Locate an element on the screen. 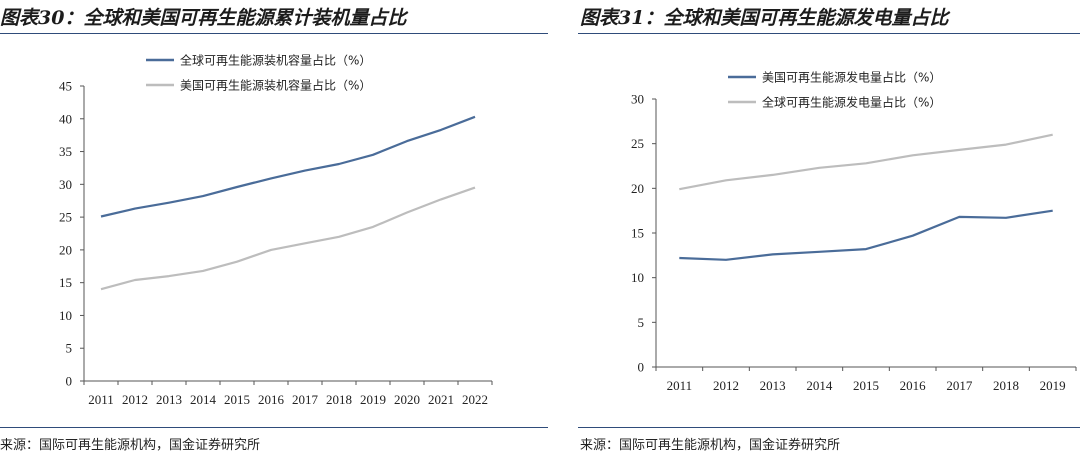  left-x-tick-label: 2016 is located at coordinates (271, 399).